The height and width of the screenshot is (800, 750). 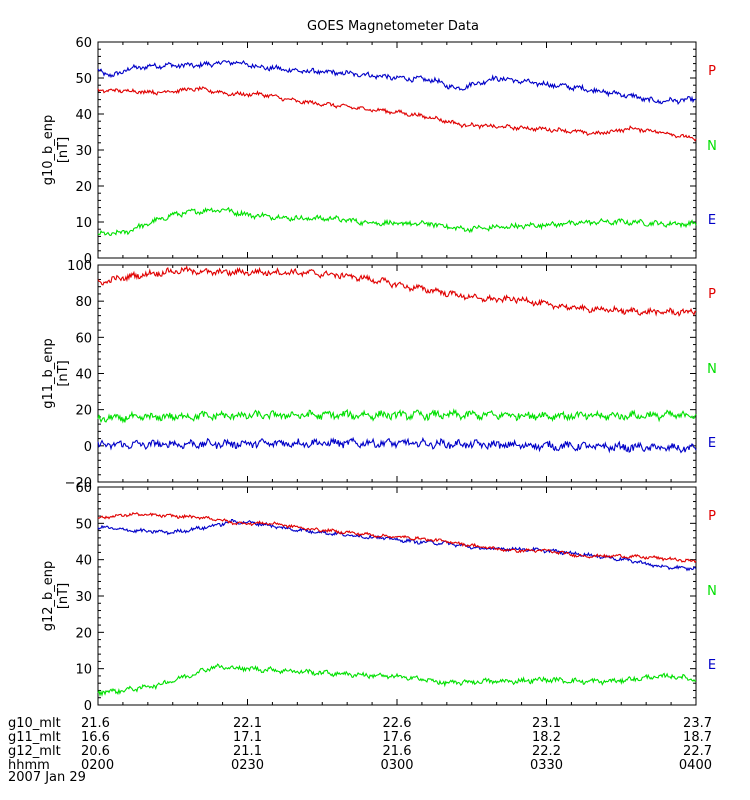 What do you see at coordinates (546, 765) in the screenshot?
I see `footer-value: 0330` at bounding box center [546, 765].